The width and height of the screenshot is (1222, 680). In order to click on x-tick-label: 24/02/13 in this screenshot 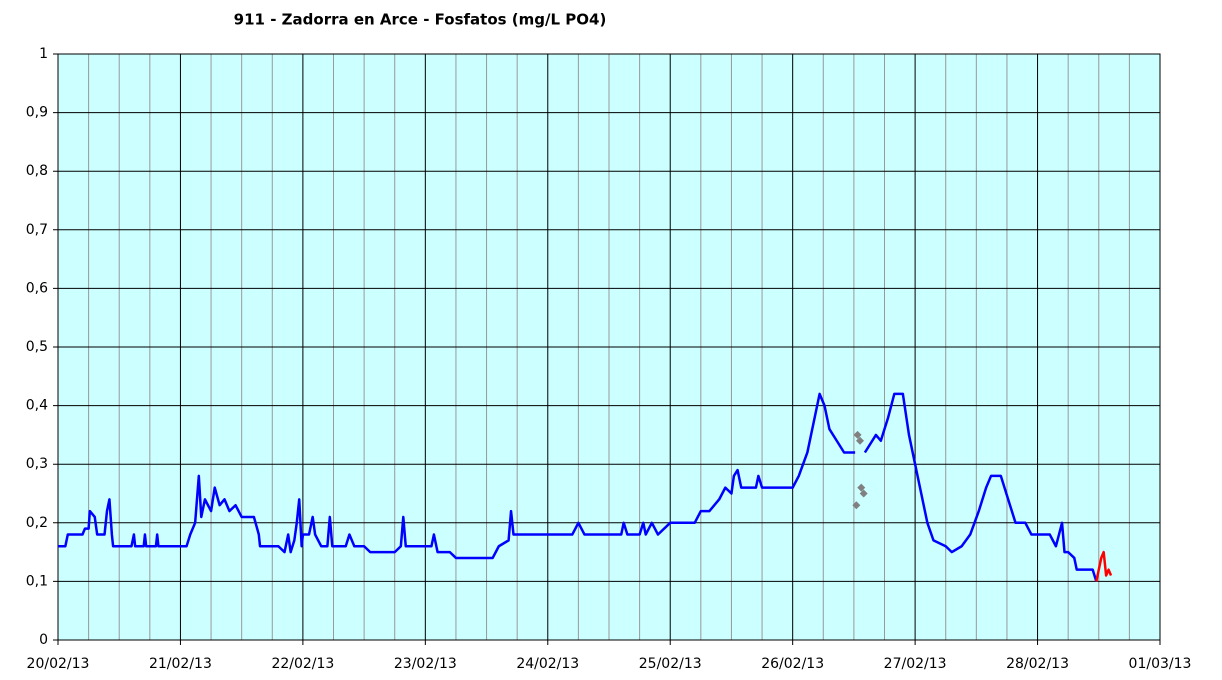, I will do `click(547, 664)`.